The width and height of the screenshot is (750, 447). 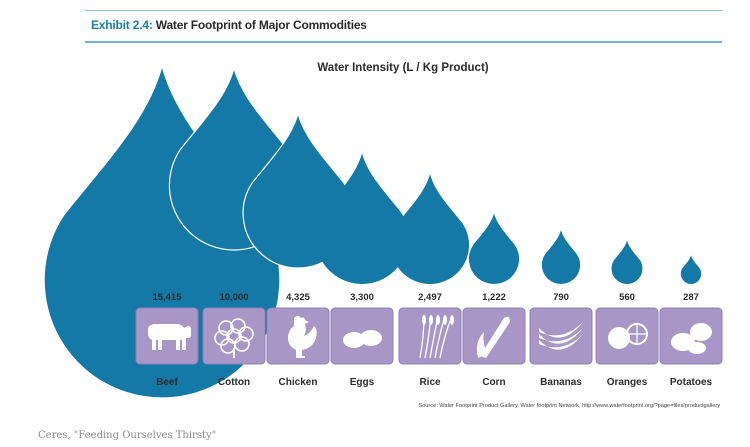 I want to click on tile-beef, so click(x=167, y=336).